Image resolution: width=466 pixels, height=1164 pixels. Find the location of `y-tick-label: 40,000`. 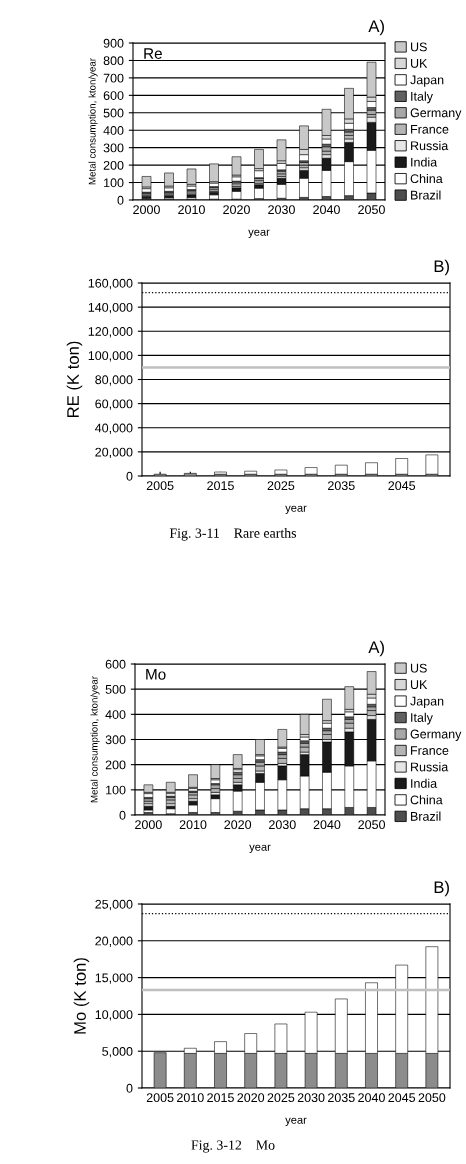

y-tick-label: 40,000 is located at coordinates (114, 428).